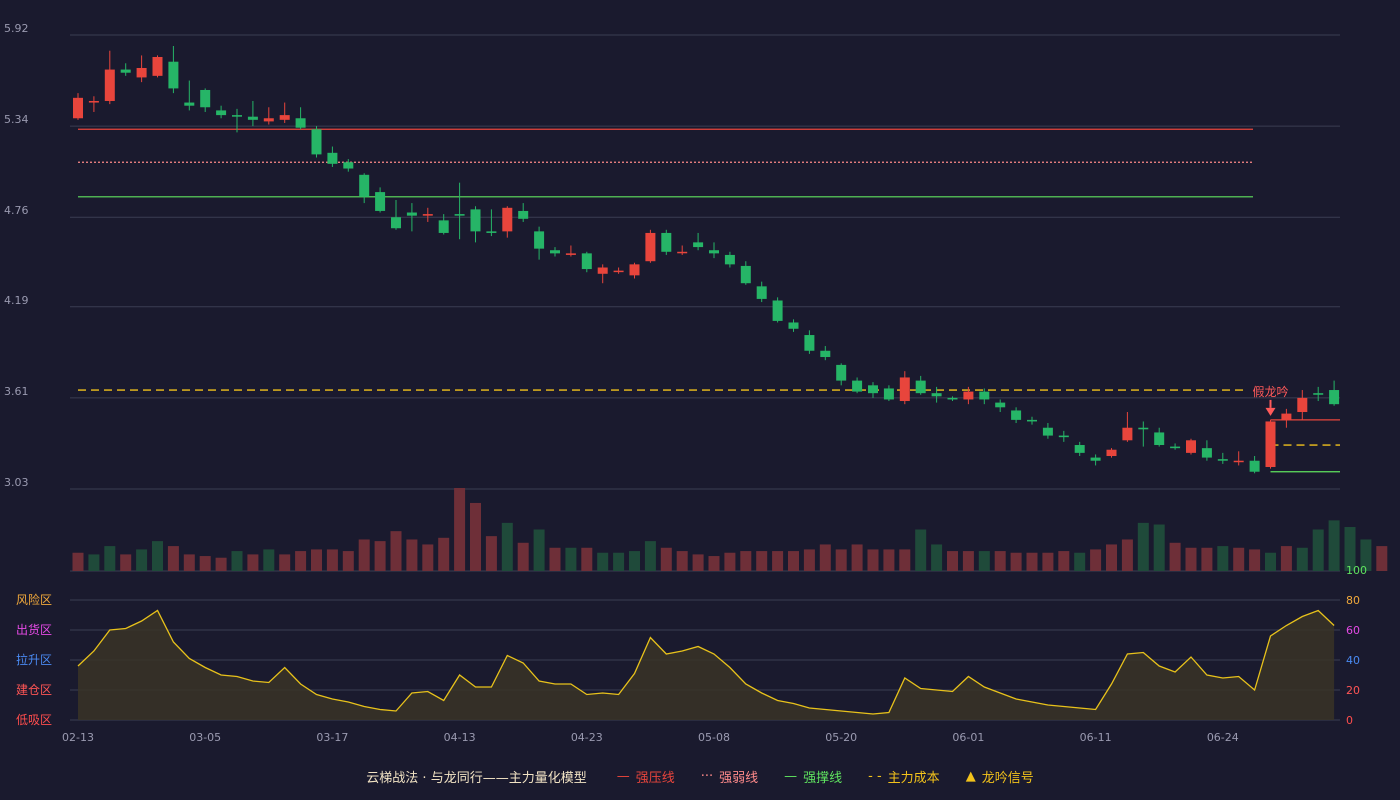 The width and height of the screenshot is (1400, 800). I want to click on triangle-icon: ▲, so click(970, 776).